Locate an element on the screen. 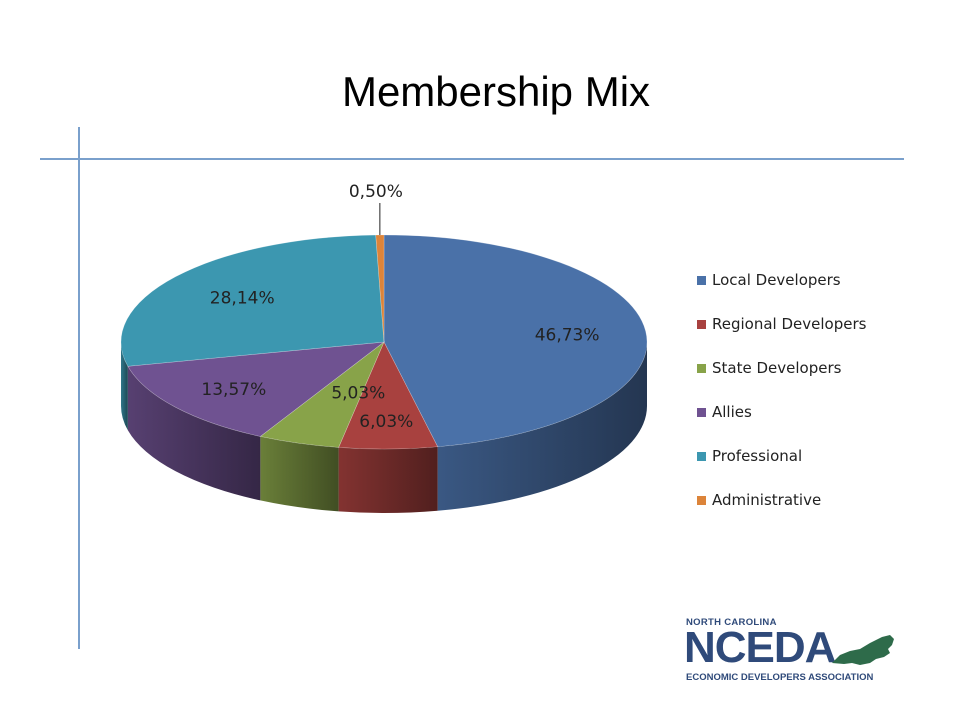 Image resolution: width=960 pixels, height=720 pixels. pie-side-local-developers is located at coordinates (542, 426).